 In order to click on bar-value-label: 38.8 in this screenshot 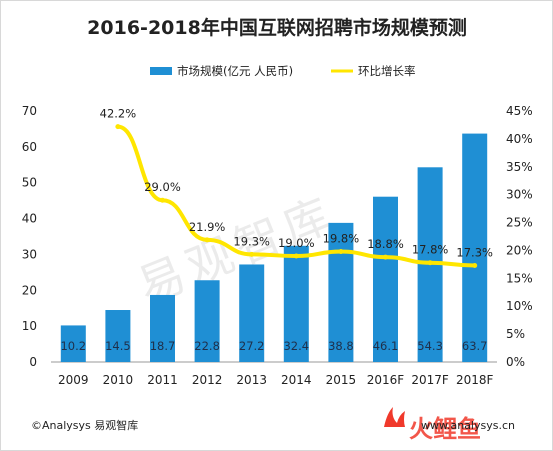, I will do `click(341, 346)`.